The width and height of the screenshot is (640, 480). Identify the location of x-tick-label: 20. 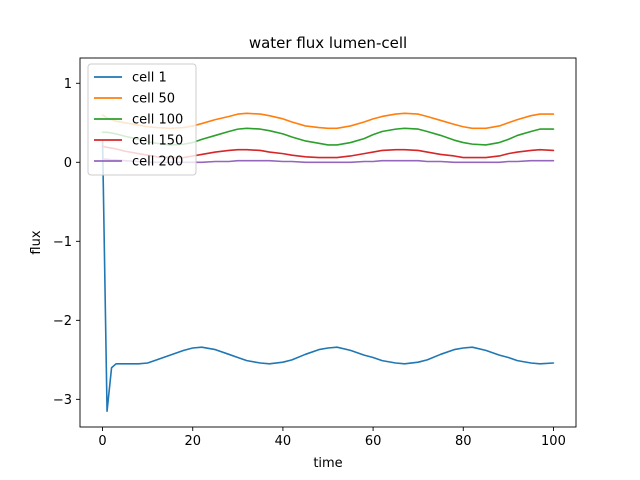
(192, 441).